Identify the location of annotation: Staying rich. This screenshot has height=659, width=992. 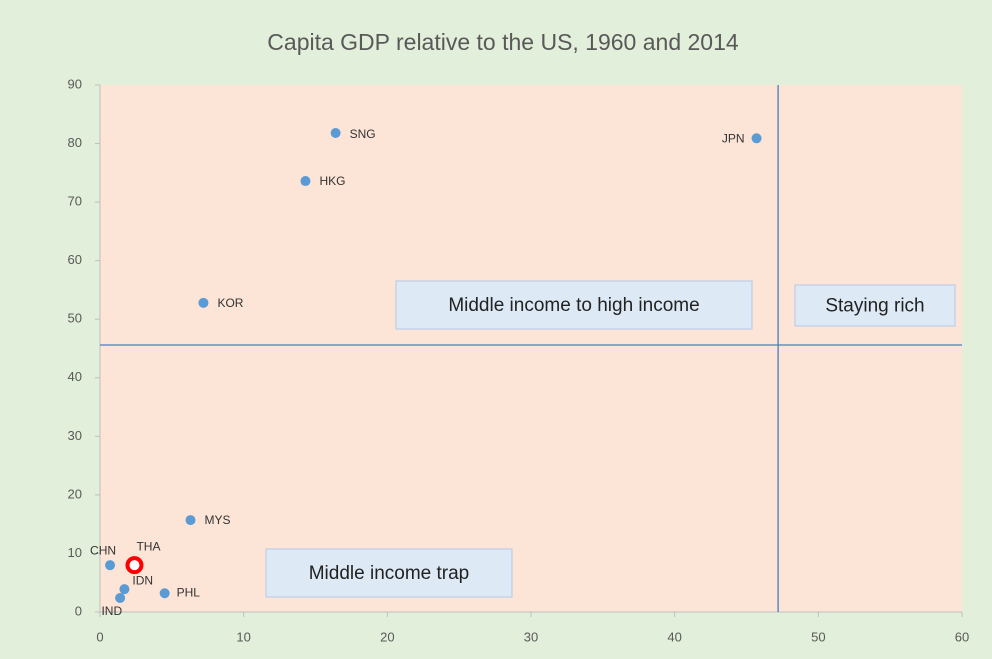
(874, 306).